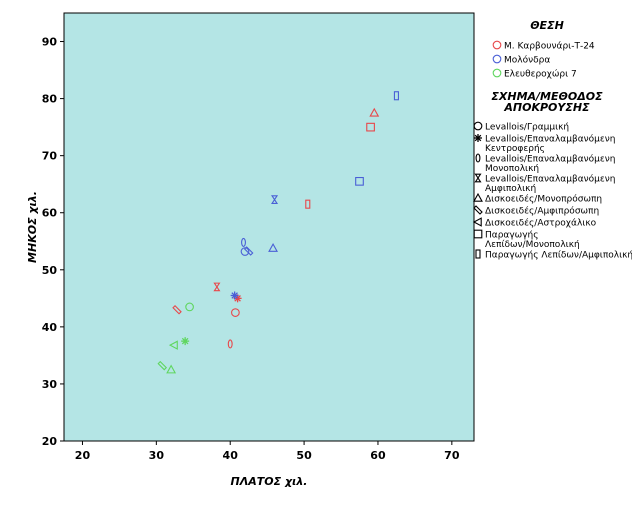 The width and height of the screenshot is (632, 507). Describe the element at coordinates (542, 211) in the screenshot. I see `legend-shape-label: Δισκοειδές/Αμφιπρόσωπη` at that location.